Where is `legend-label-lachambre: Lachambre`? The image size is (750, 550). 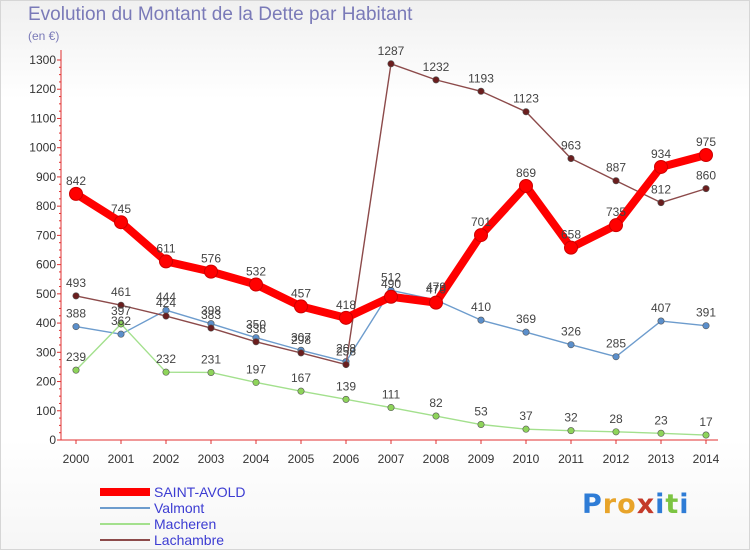
legend-label-lachambre: Lachambre is located at coordinates (189, 540).